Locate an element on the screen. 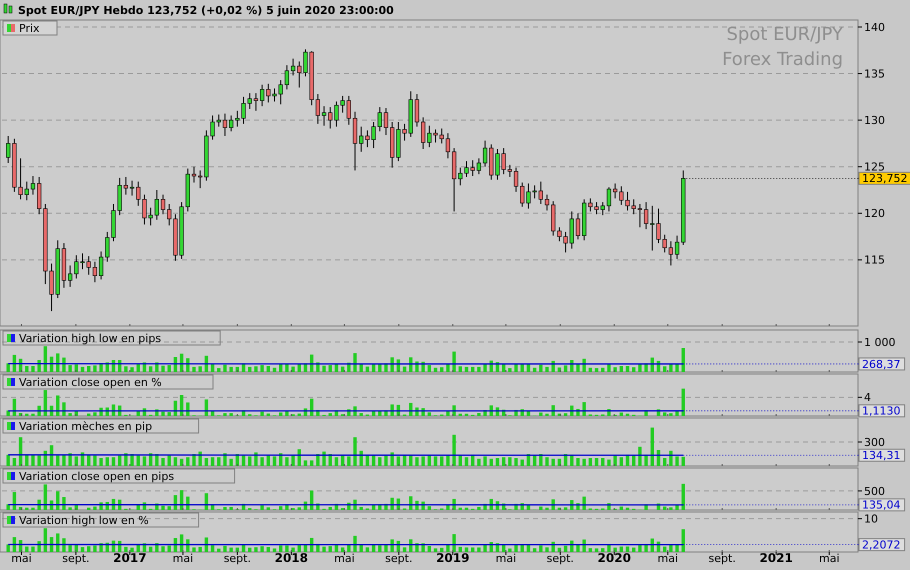  x-tick-label: 2018 is located at coordinates (291, 558).